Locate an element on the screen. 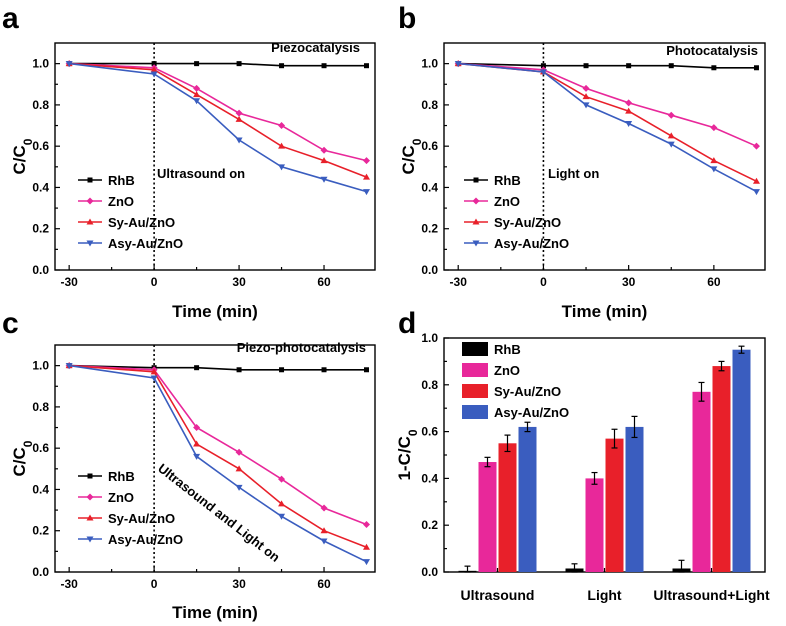 The image size is (786, 626). series-line-Sy-Au/ZnO is located at coordinates (607, 122).